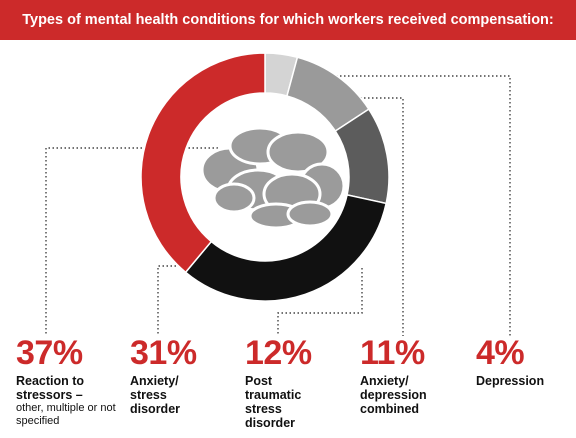 This screenshot has width=576, height=438. What do you see at coordinates (500, 353) in the screenshot?
I see `pct-label: 4%` at bounding box center [500, 353].